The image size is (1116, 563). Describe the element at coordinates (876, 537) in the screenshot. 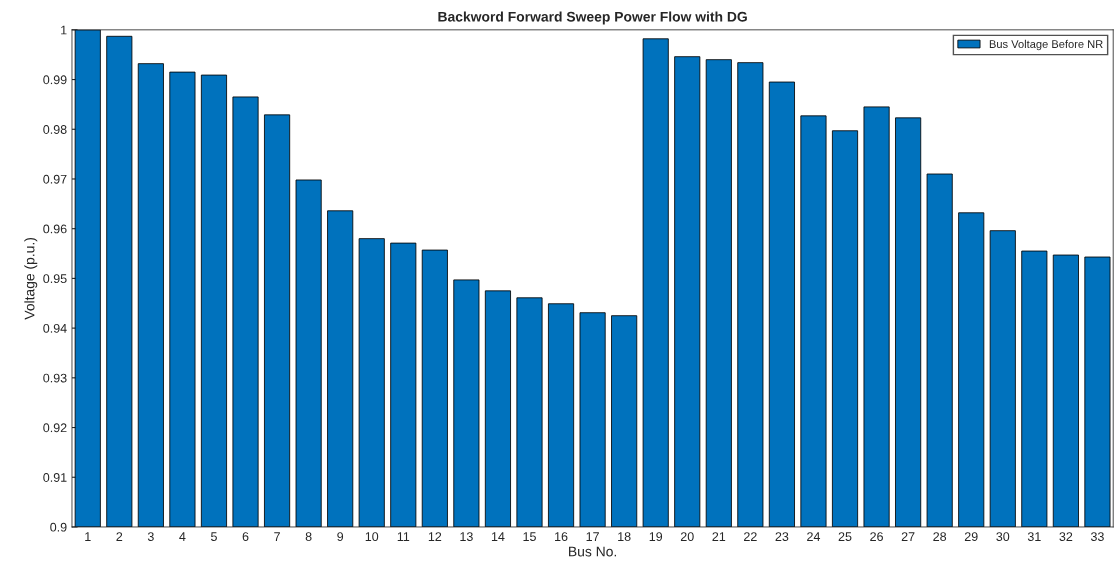

I see `x-tick-label: 26` at that location.